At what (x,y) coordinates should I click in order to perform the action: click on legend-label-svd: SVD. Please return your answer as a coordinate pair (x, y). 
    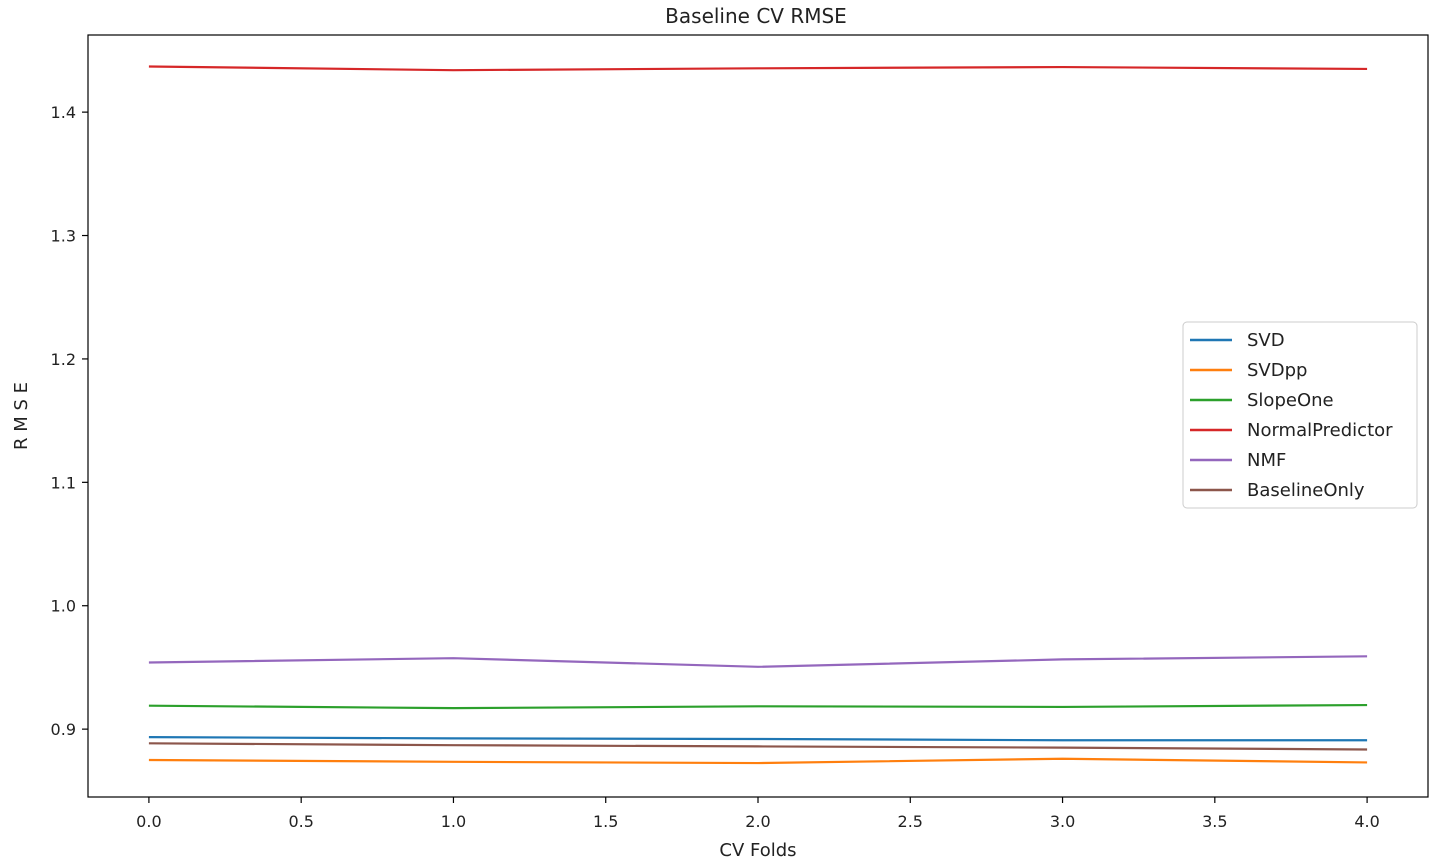
    Looking at the image, I should click on (1266, 340).